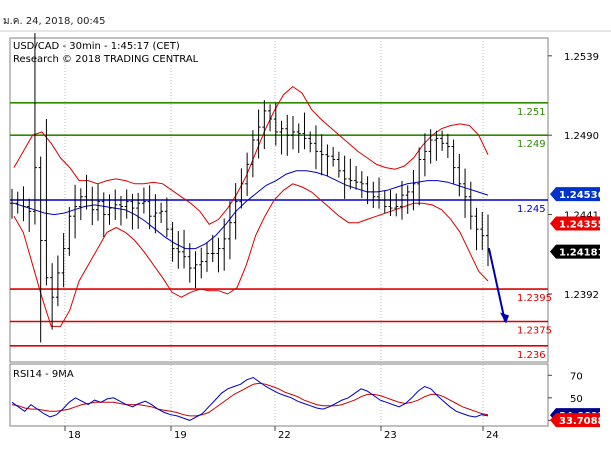 The width and height of the screenshot is (611, 453). I want to click on y-tick-label: 1.2539, so click(581, 57).